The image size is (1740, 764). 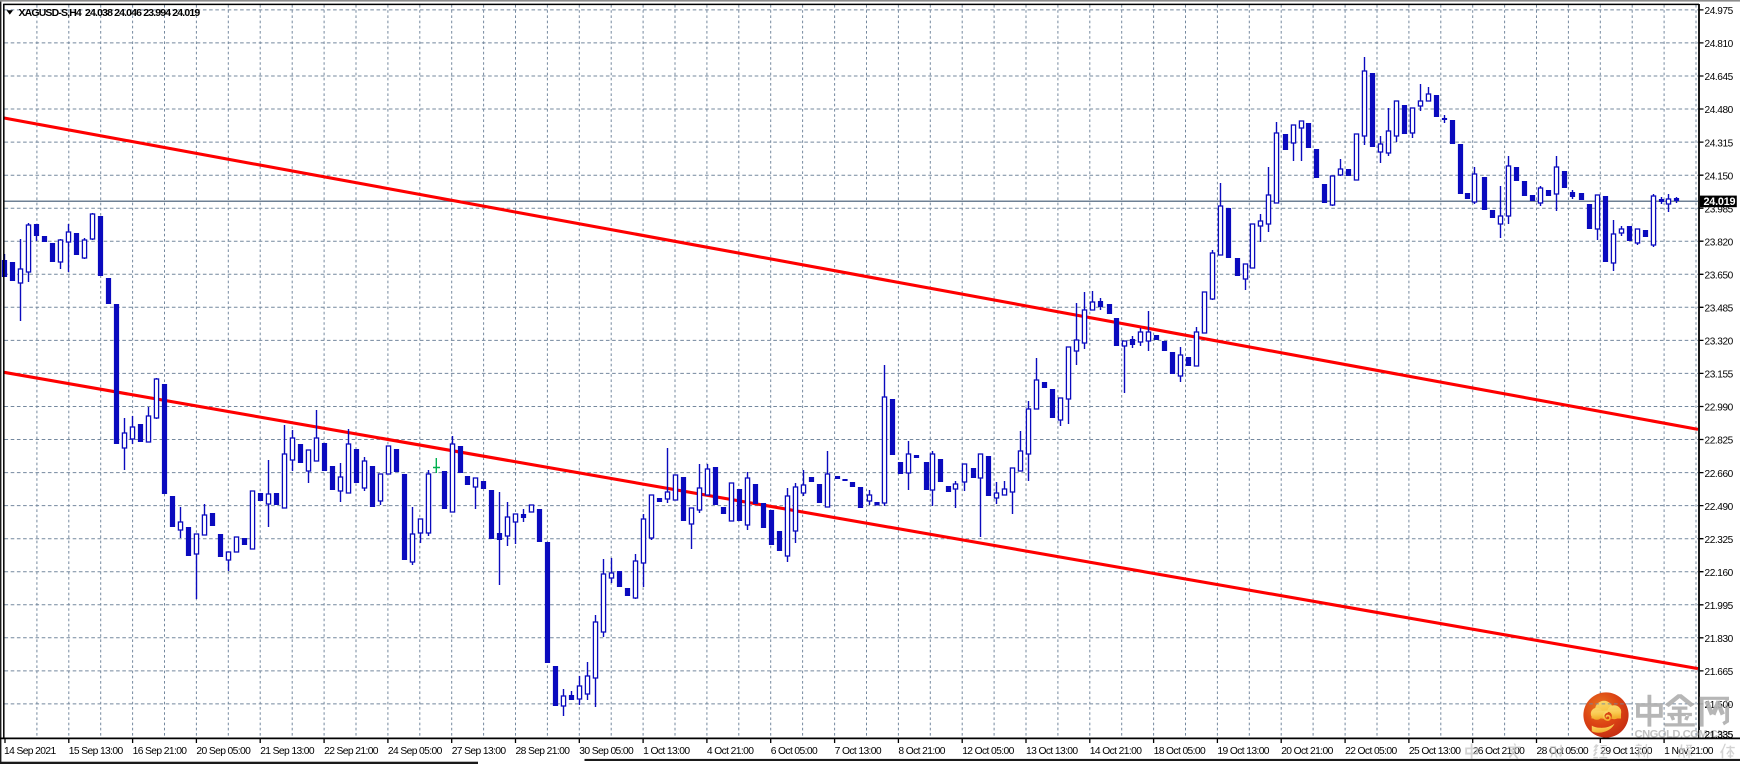 I want to click on svg-text: 20 Sep 05:00, so click(x=223, y=751).